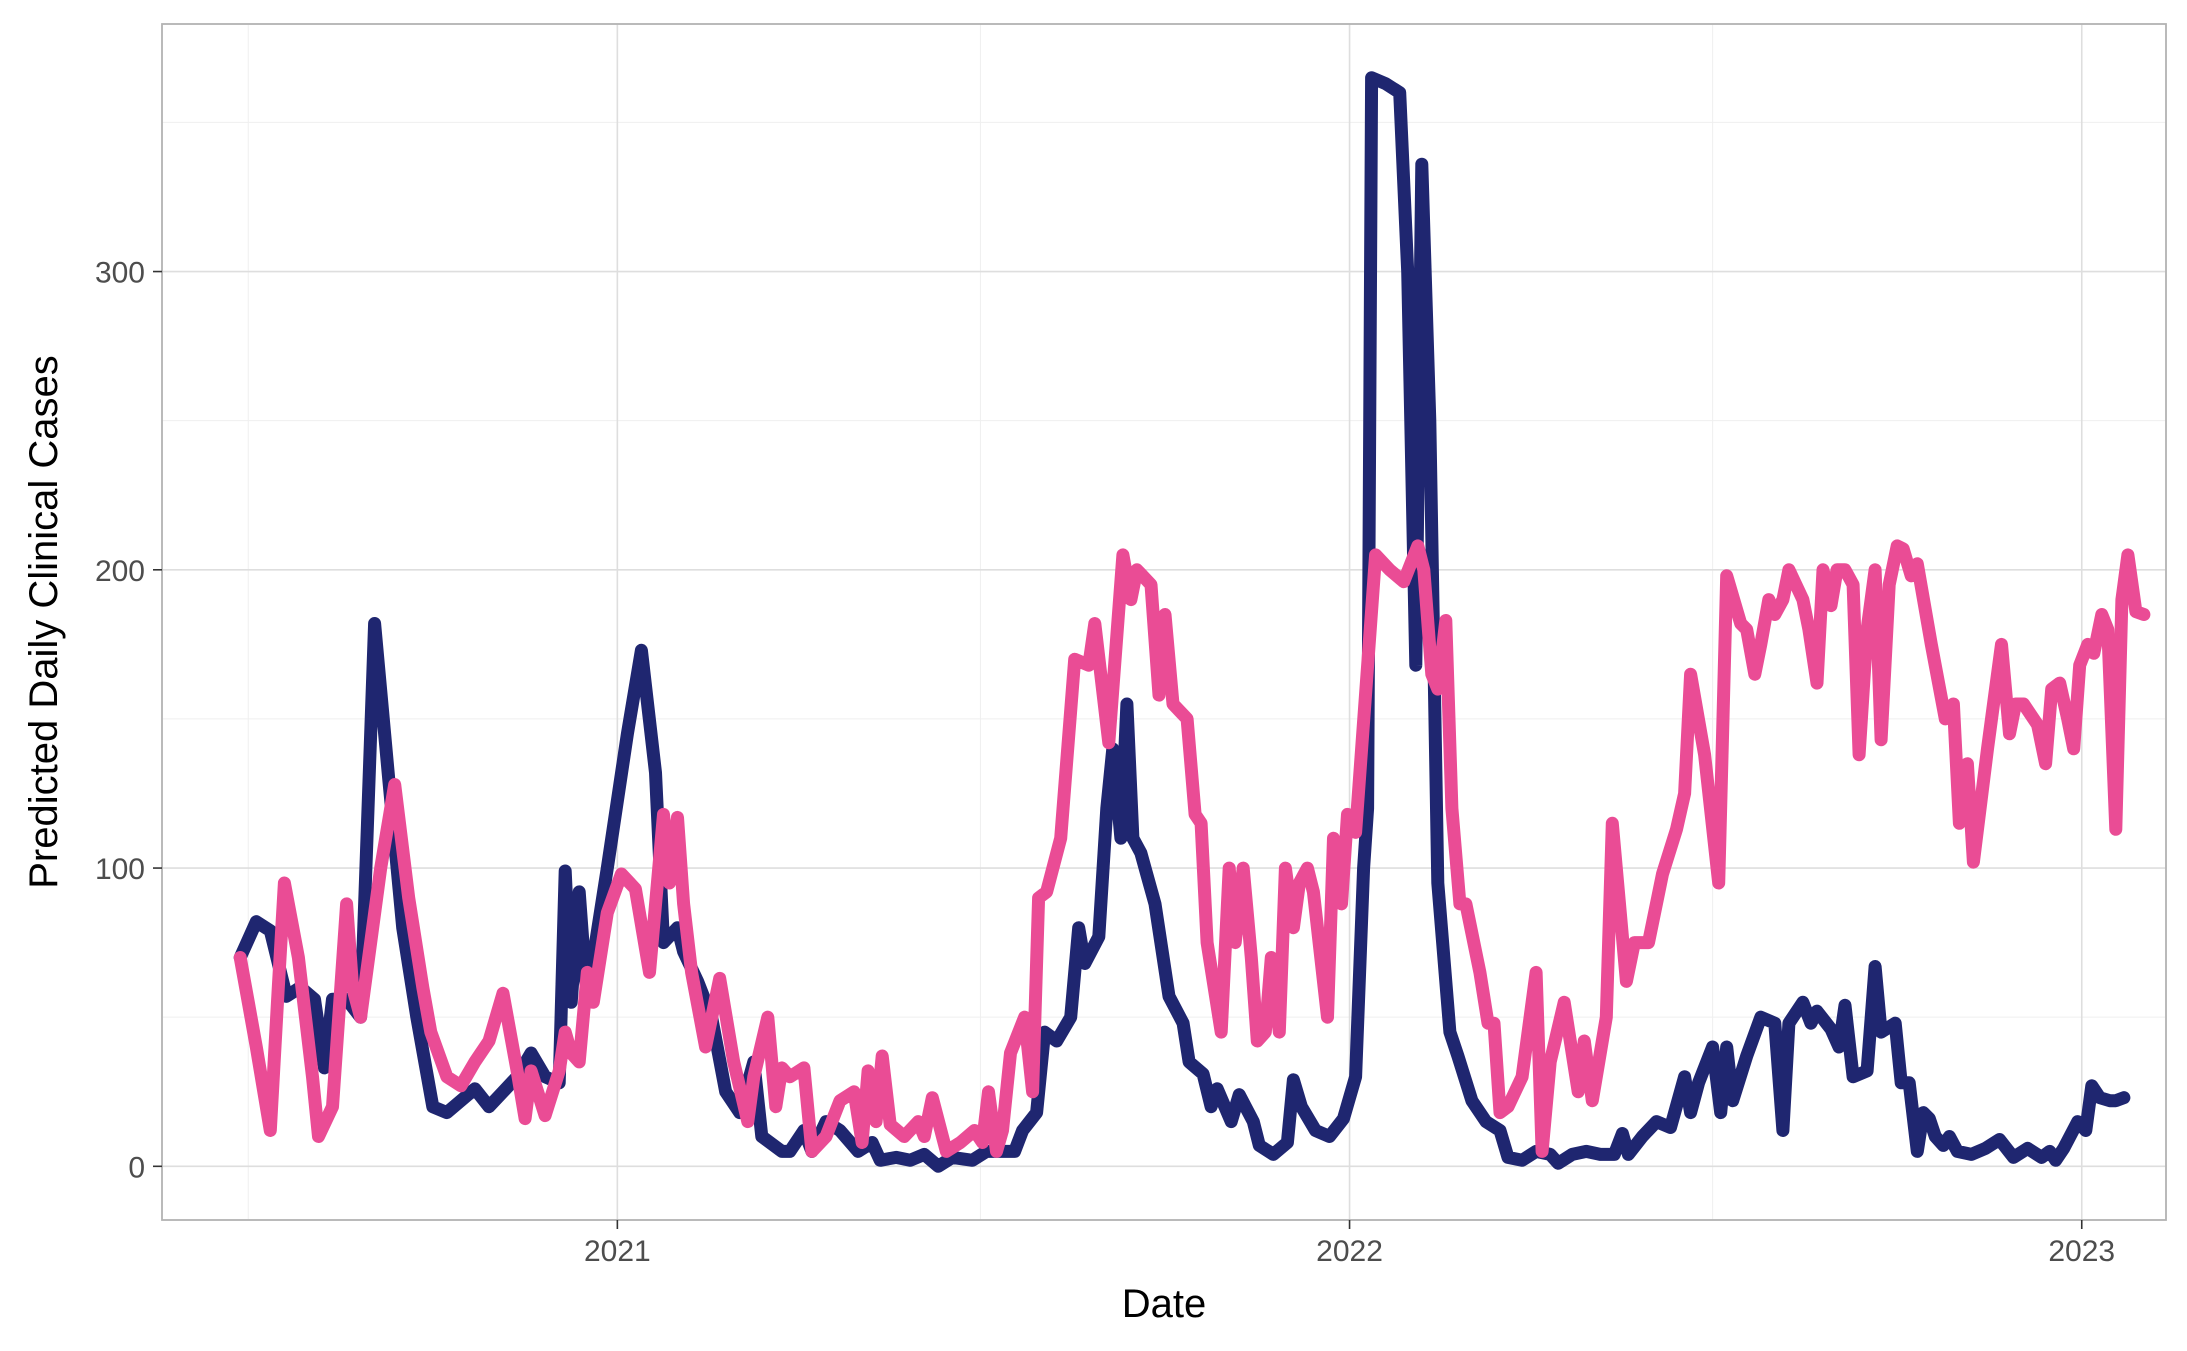 The image size is (2187, 1351). Describe the element at coordinates (120, 273) in the screenshot. I see `y-tick-label: 300` at that location.